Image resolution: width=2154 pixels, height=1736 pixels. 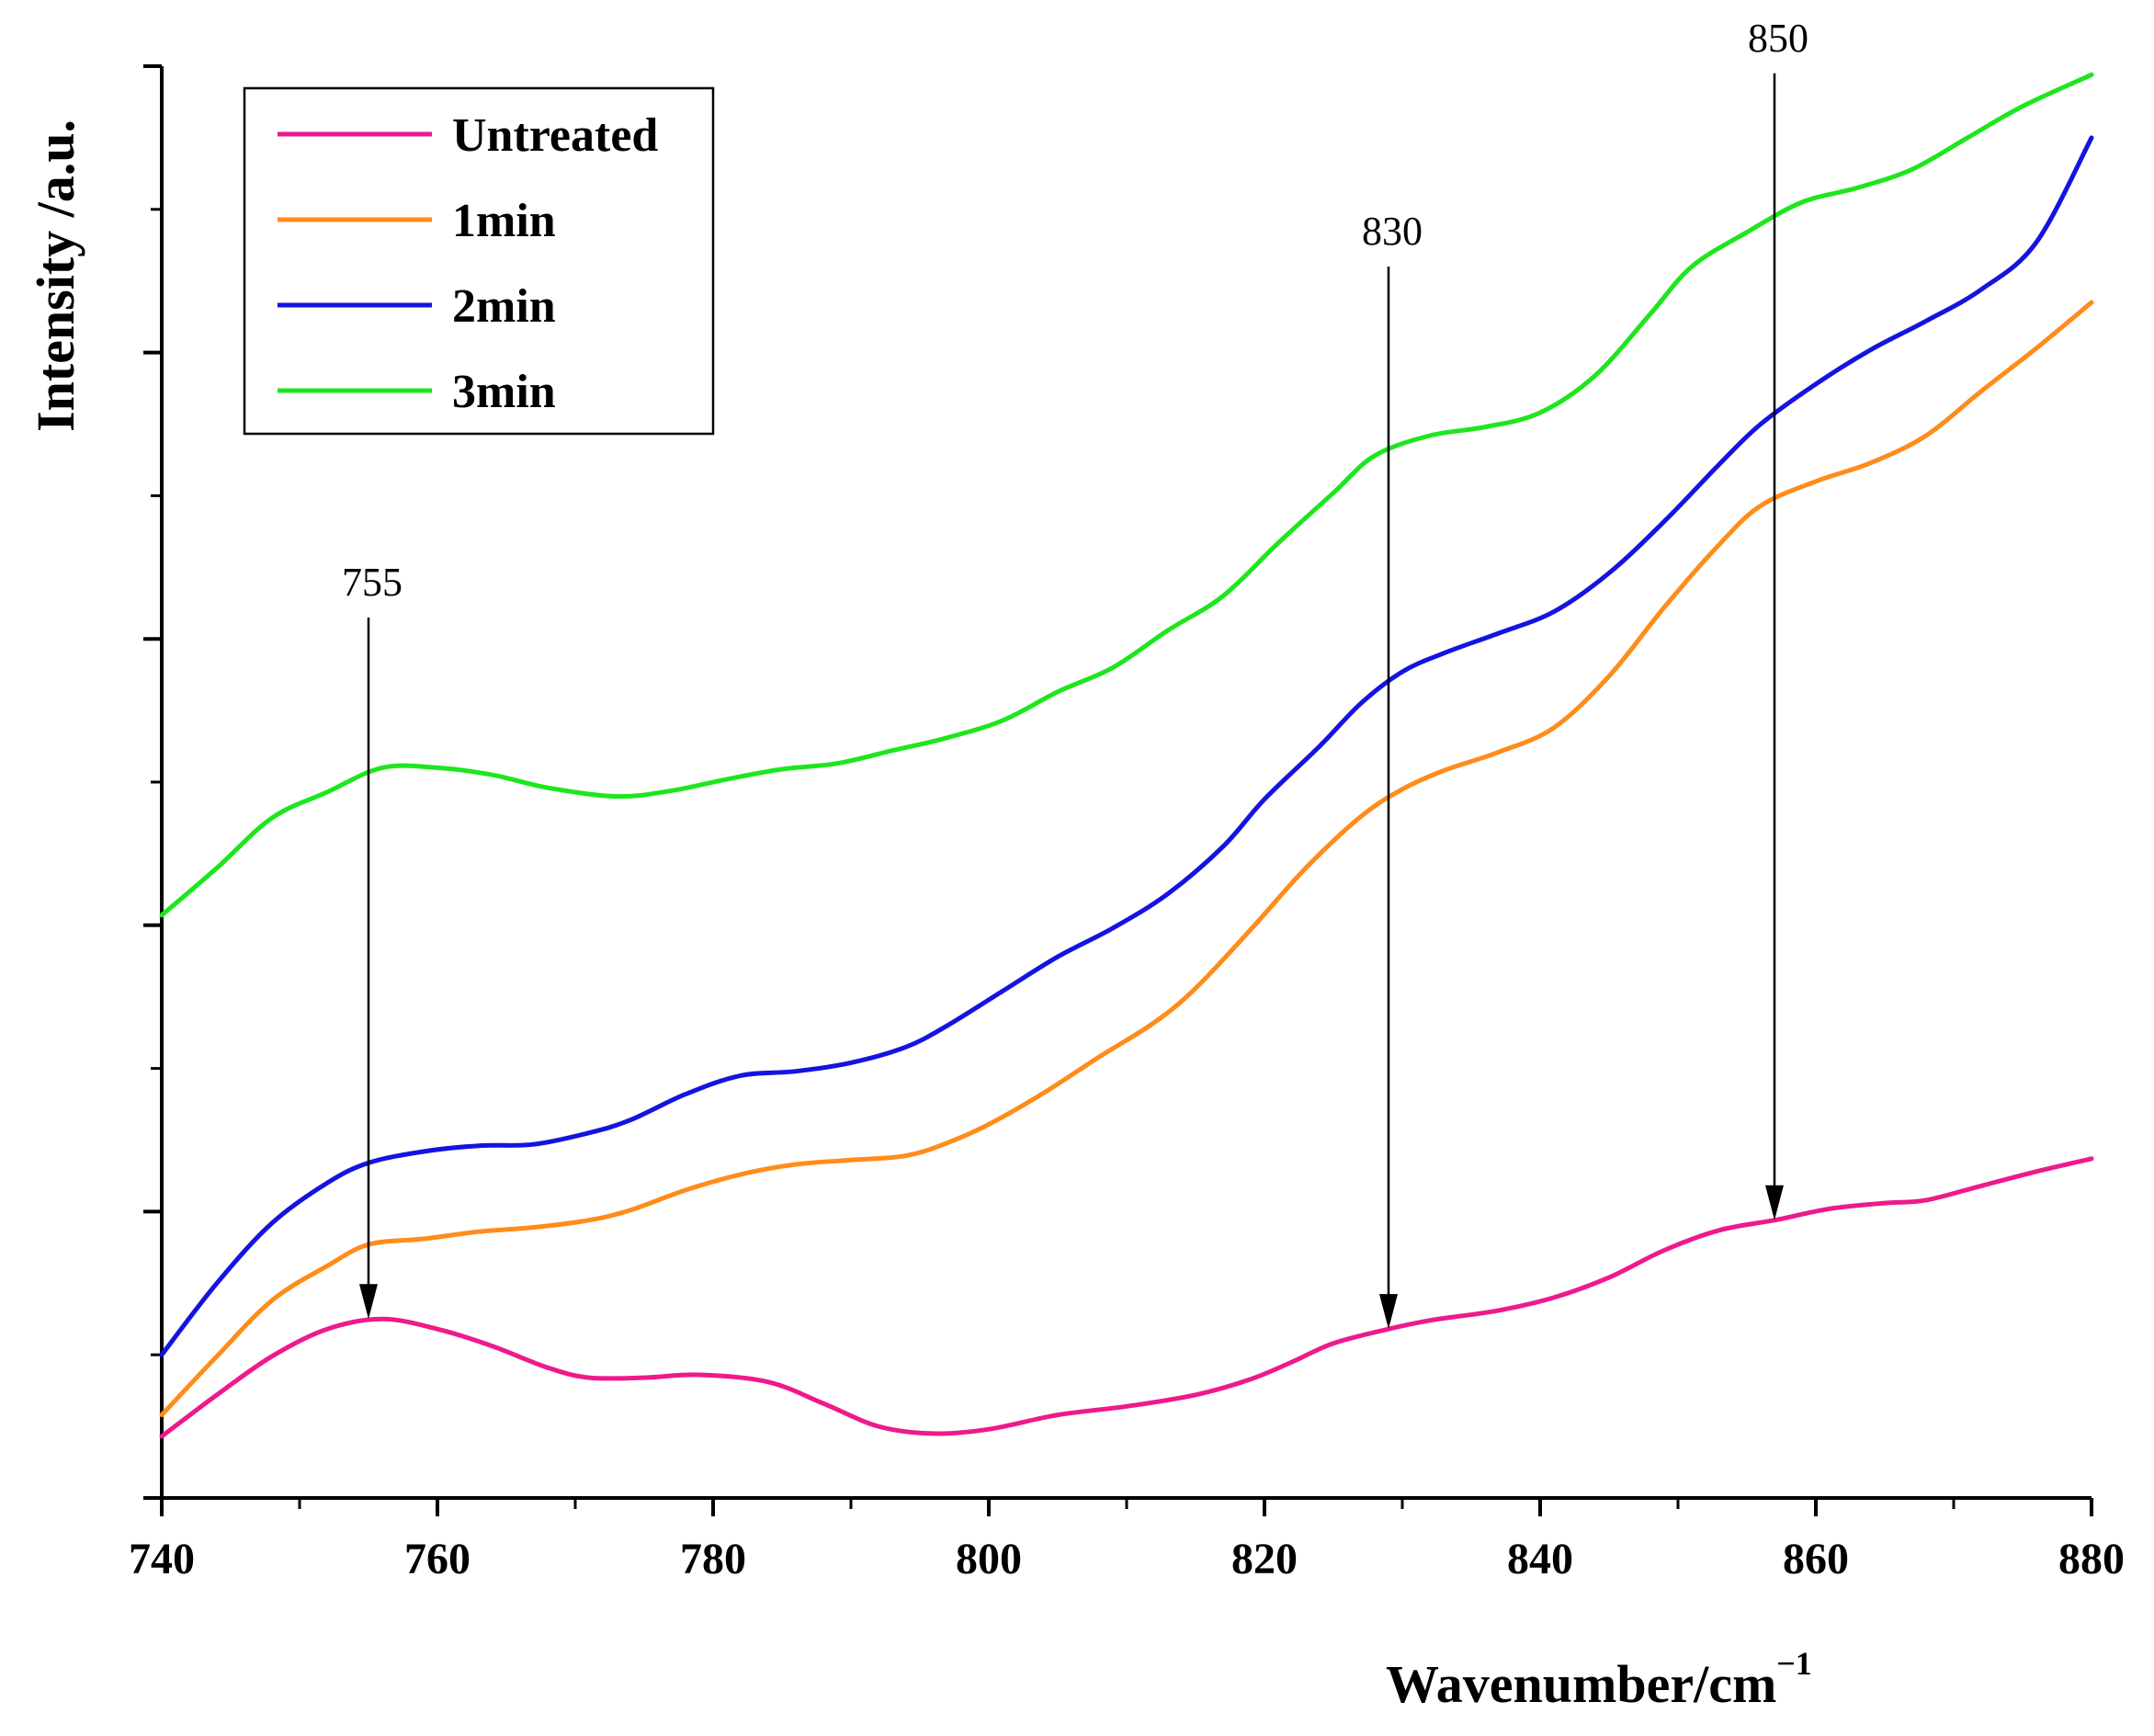 I want to click on legend-item-1min: 1min, so click(x=417, y=221).